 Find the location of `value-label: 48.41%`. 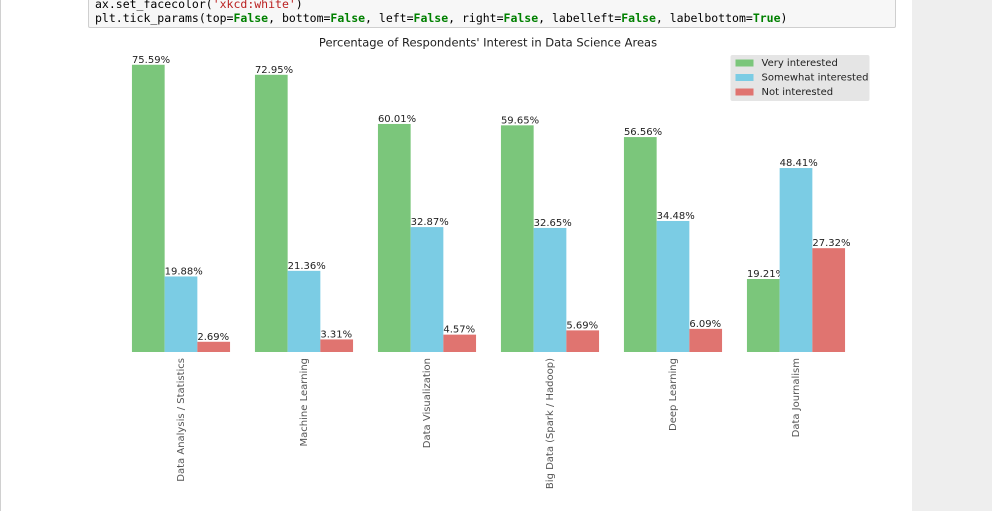

value-label: 48.41% is located at coordinates (799, 163).